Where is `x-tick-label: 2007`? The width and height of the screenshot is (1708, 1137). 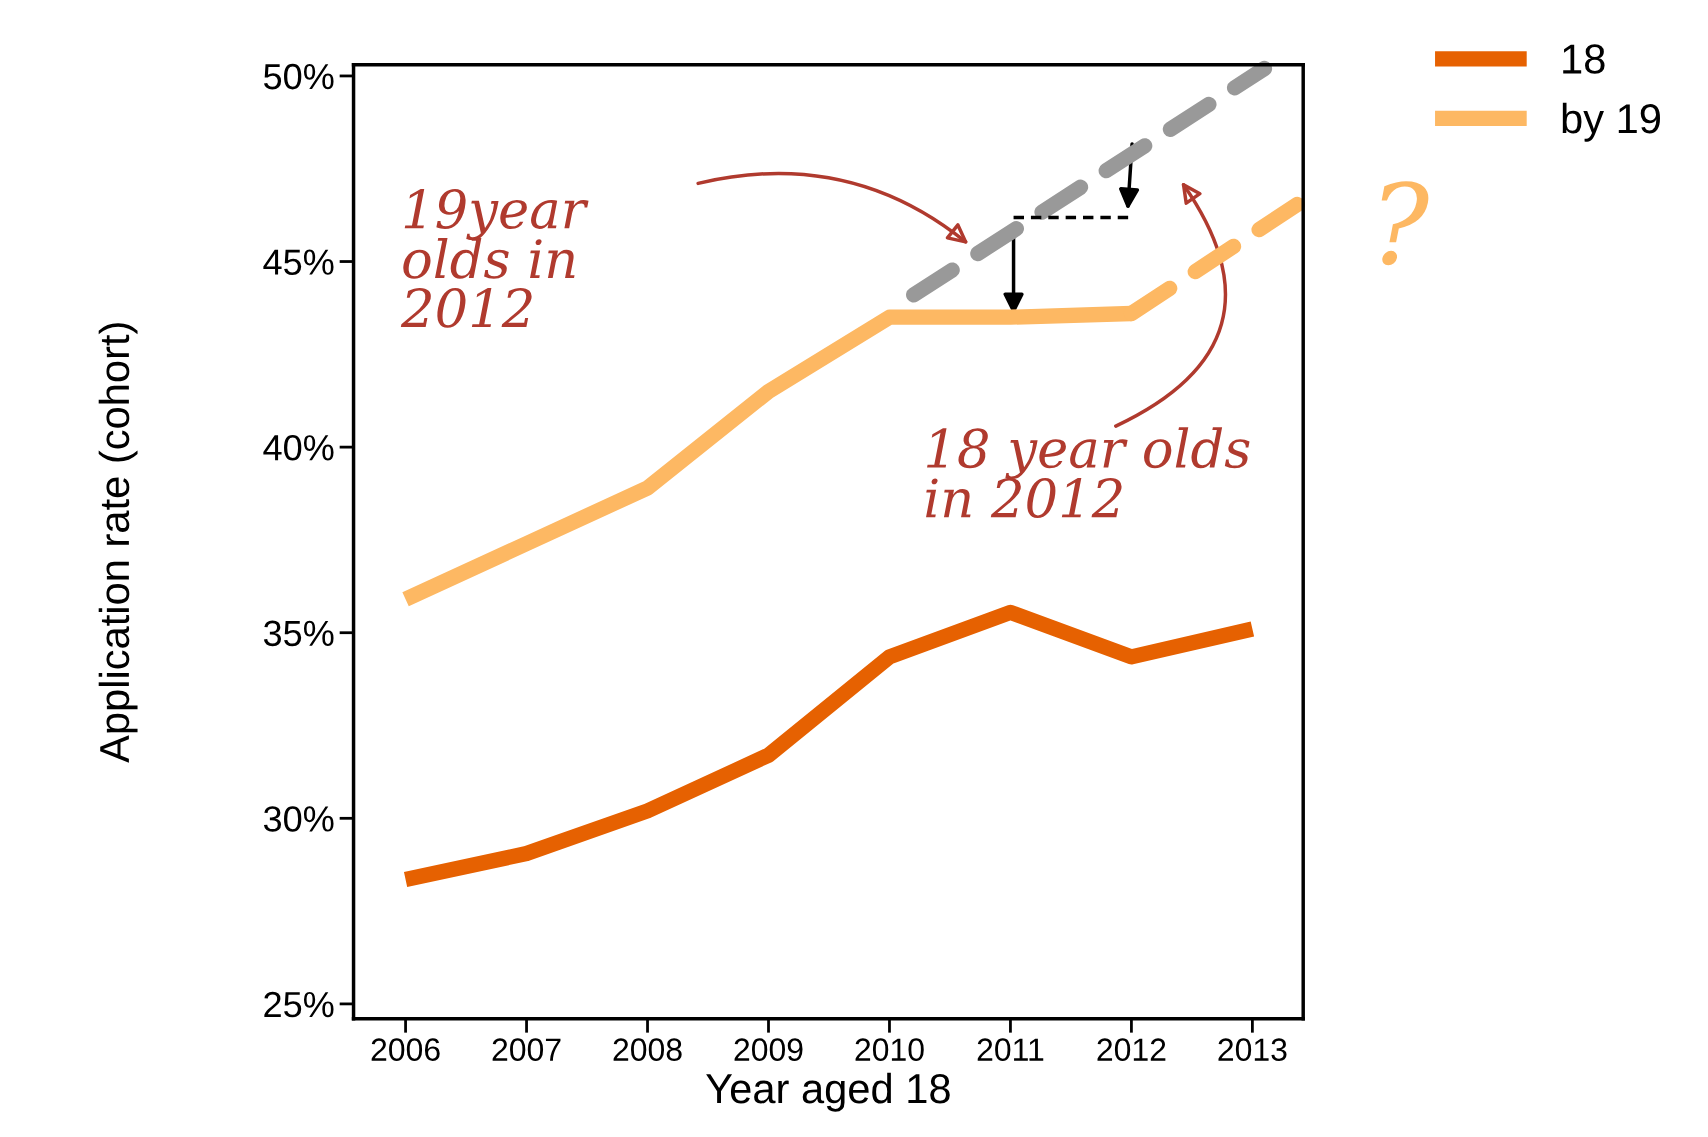 x-tick-label: 2007 is located at coordinates (526, 1049).